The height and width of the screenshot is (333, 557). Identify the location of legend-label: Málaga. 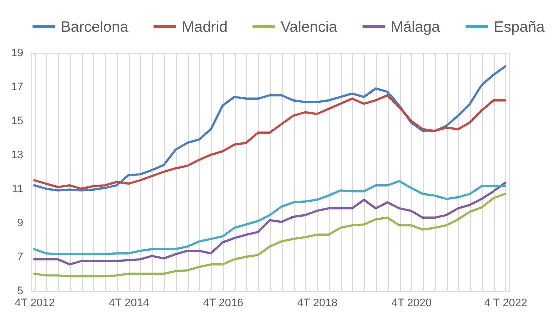
(416, 27).